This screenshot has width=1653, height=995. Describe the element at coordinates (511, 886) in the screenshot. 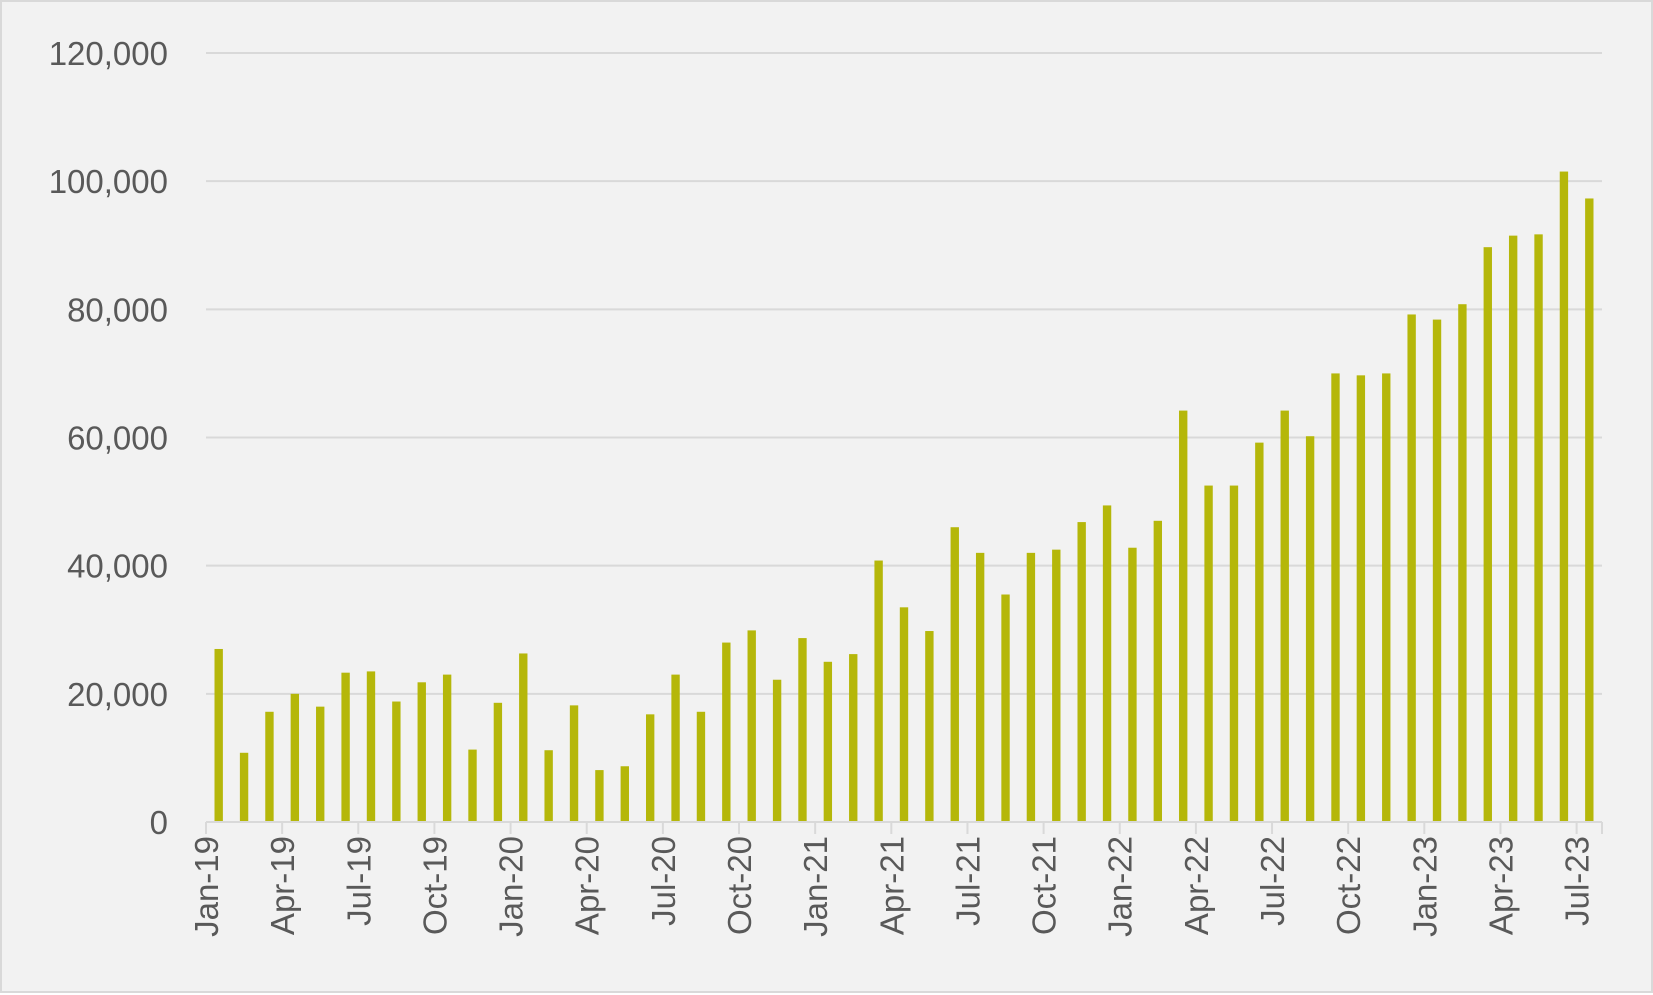

I see `x-tick-label: Jan-20` at that location.